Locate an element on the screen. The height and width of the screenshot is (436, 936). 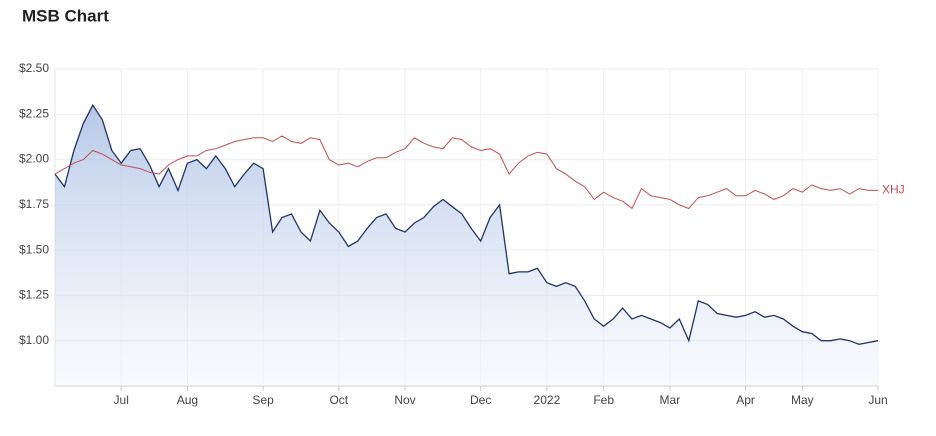
y-tick-label: $1.25 is located at coordinates (34, 295).